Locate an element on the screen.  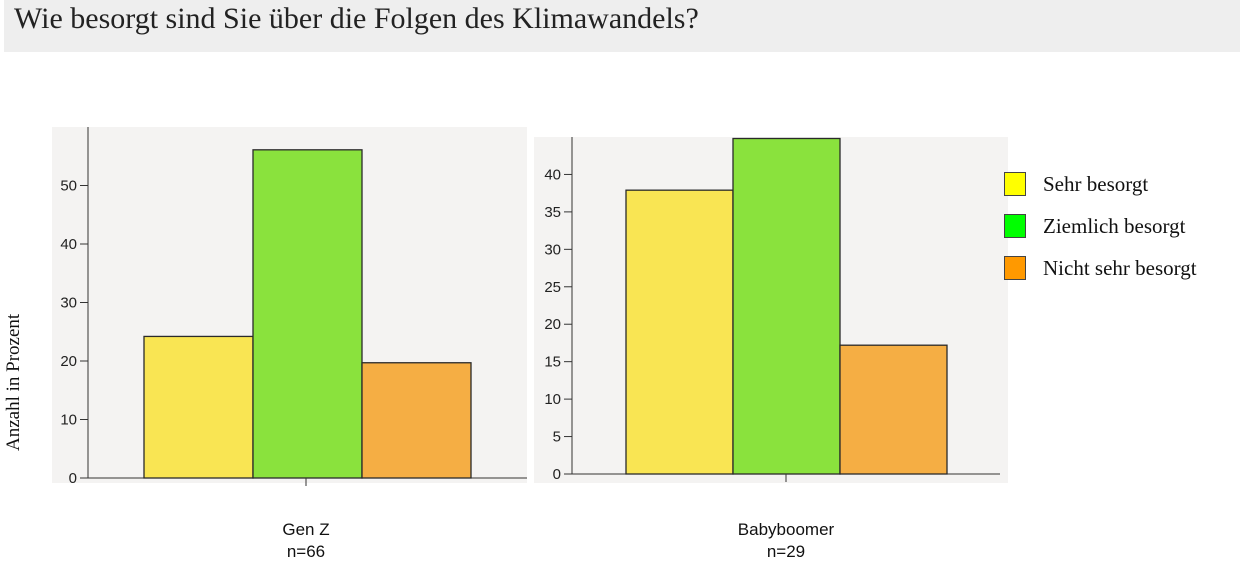
category-label: Babyboomer is located at coordinates (786, 529).